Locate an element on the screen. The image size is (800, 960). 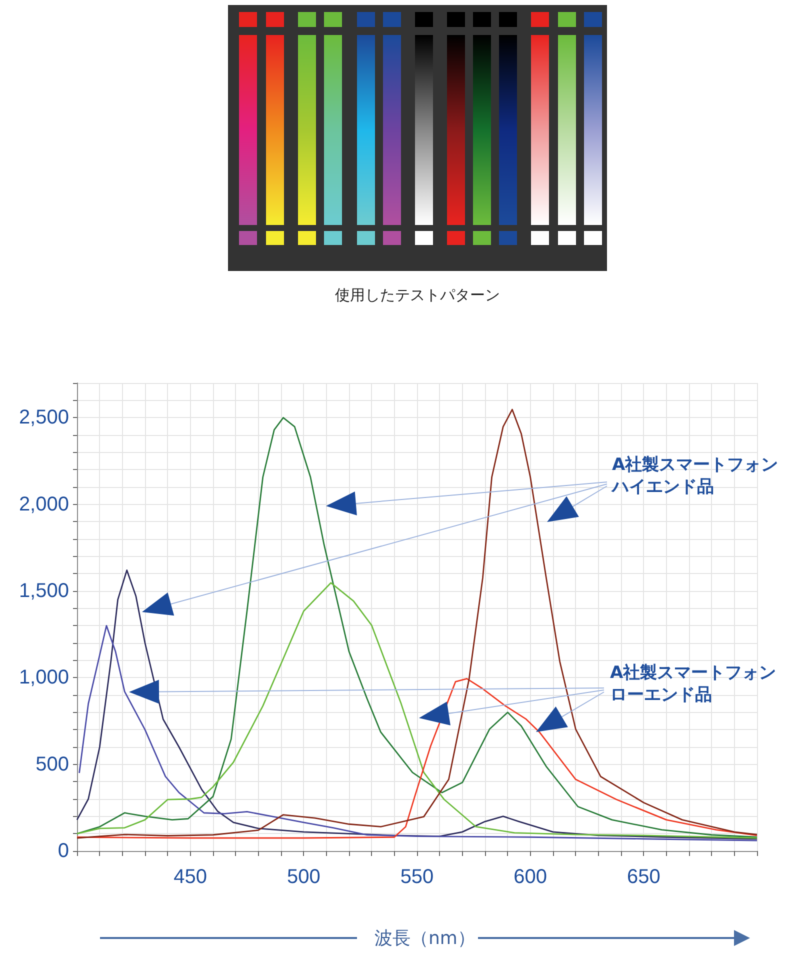
y-tick-label: 2,500 is located at coordinates (43, 417).